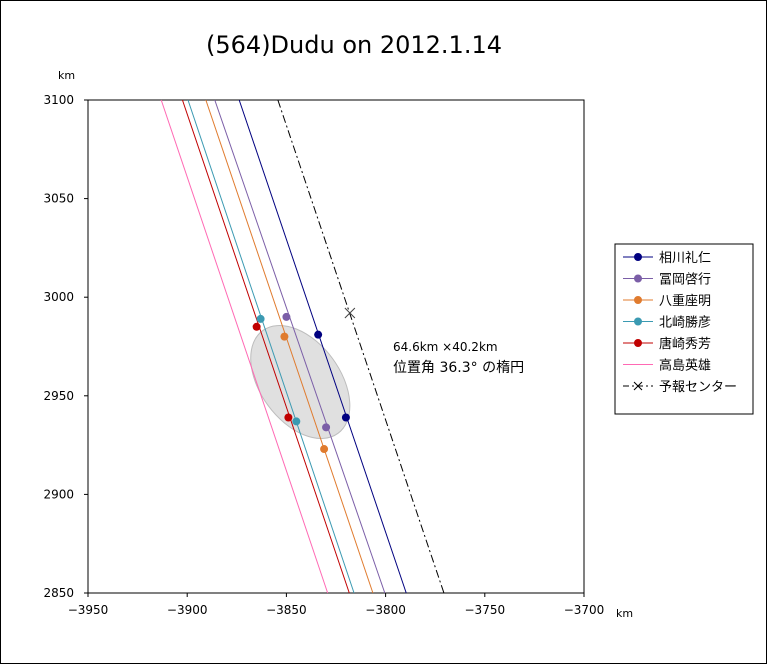 The height and width of the screenshot is (665, 767). Describe the element at coordinates (286, 610) in the screenshot. I see `x-tick-label: −3850` at that location.